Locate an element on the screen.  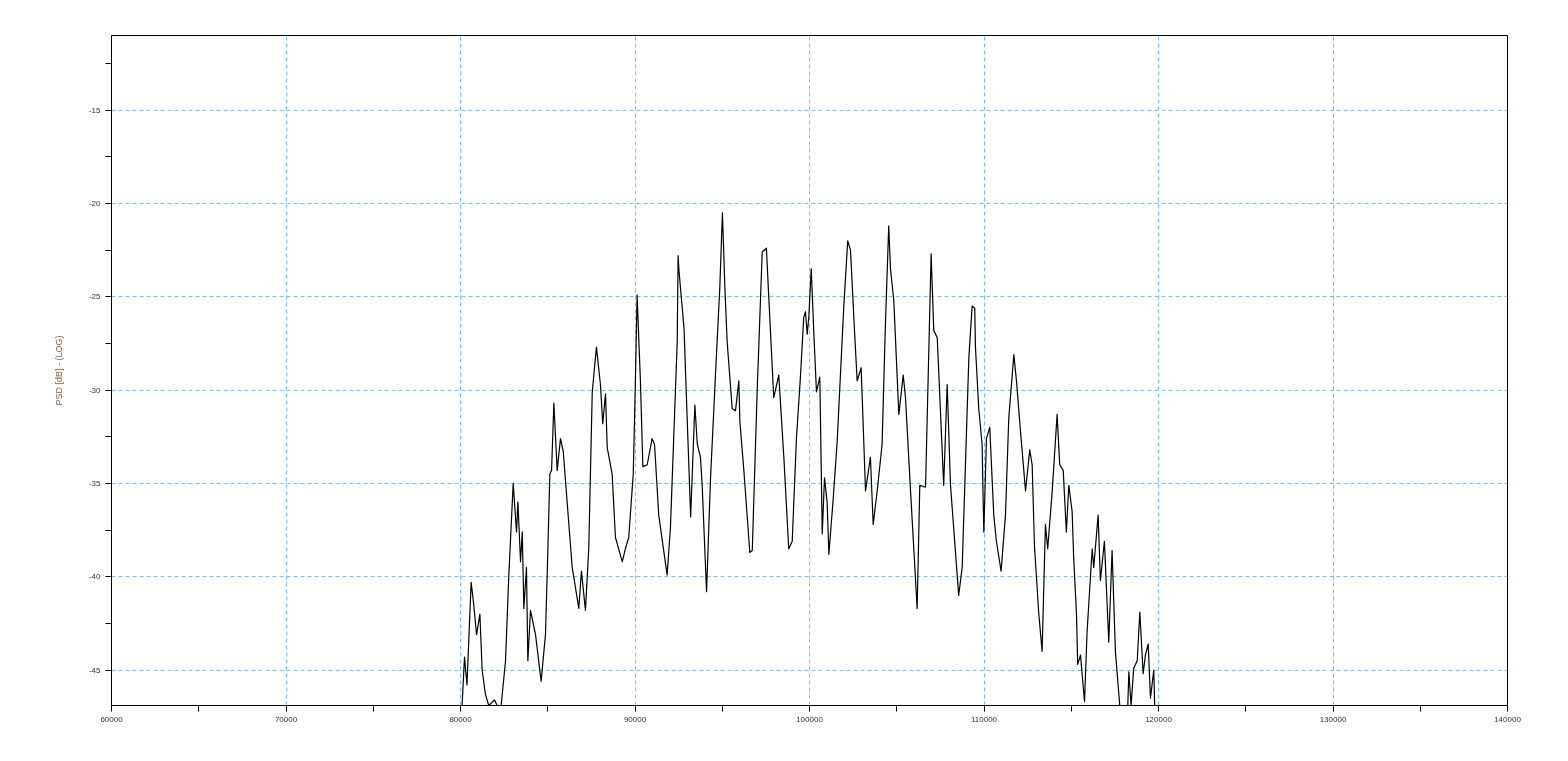
x-tick-label: 80000 is located at coordinates (461, 719).